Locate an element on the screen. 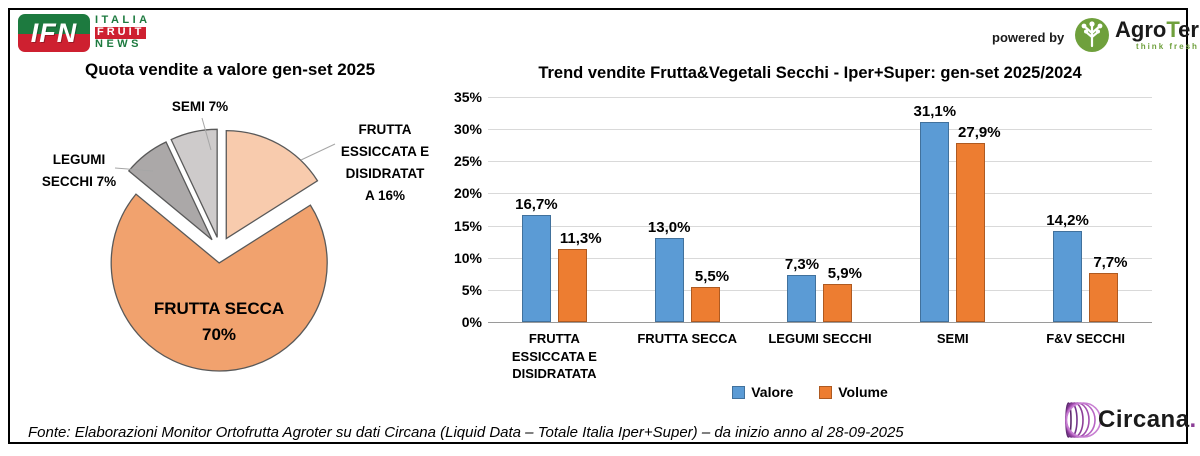 Image resolution: width=1200 pixels, height=456 pixels. y-tick-label: 0% is located at coordinates (471, 322).